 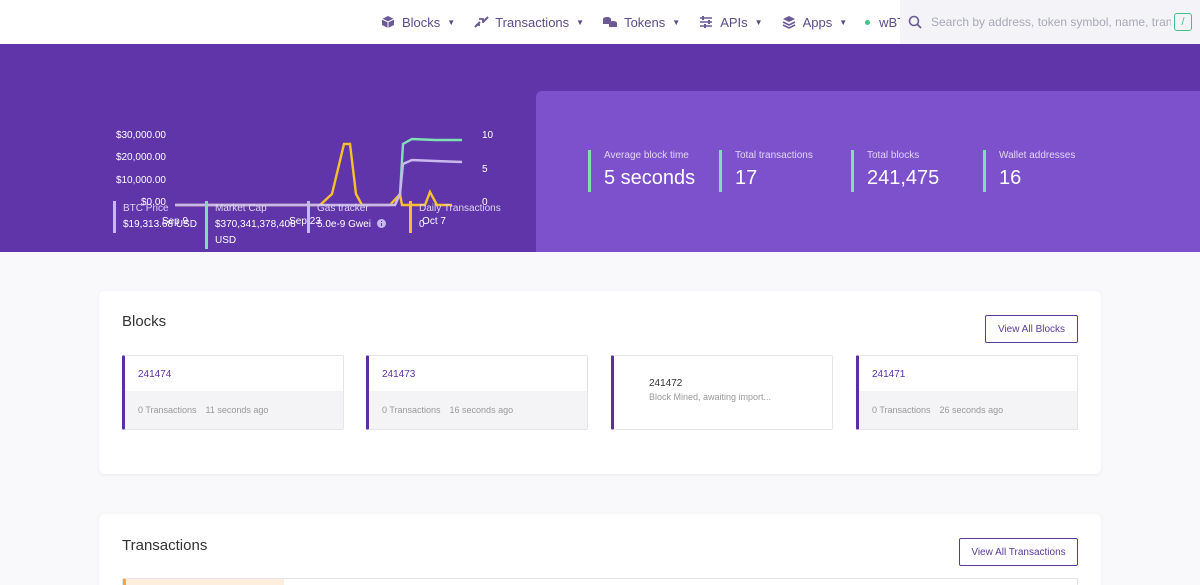 What do you see at coordinates (903, 178) in the screenshot?
I see `stat-value: 241,475` at bounding box center [903, 178].